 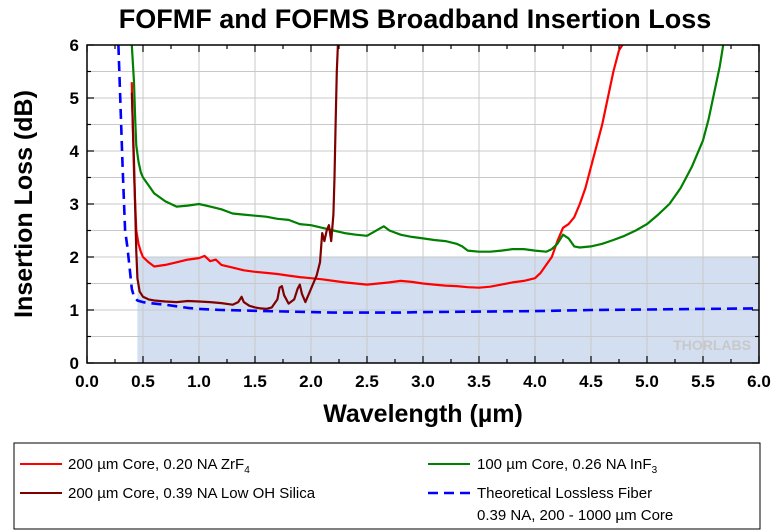 What do you see at coordinates (423, 414) in the screenshot?
I see `x-axis-label: Wavelength (µm)` at bounding box center [423, 414].